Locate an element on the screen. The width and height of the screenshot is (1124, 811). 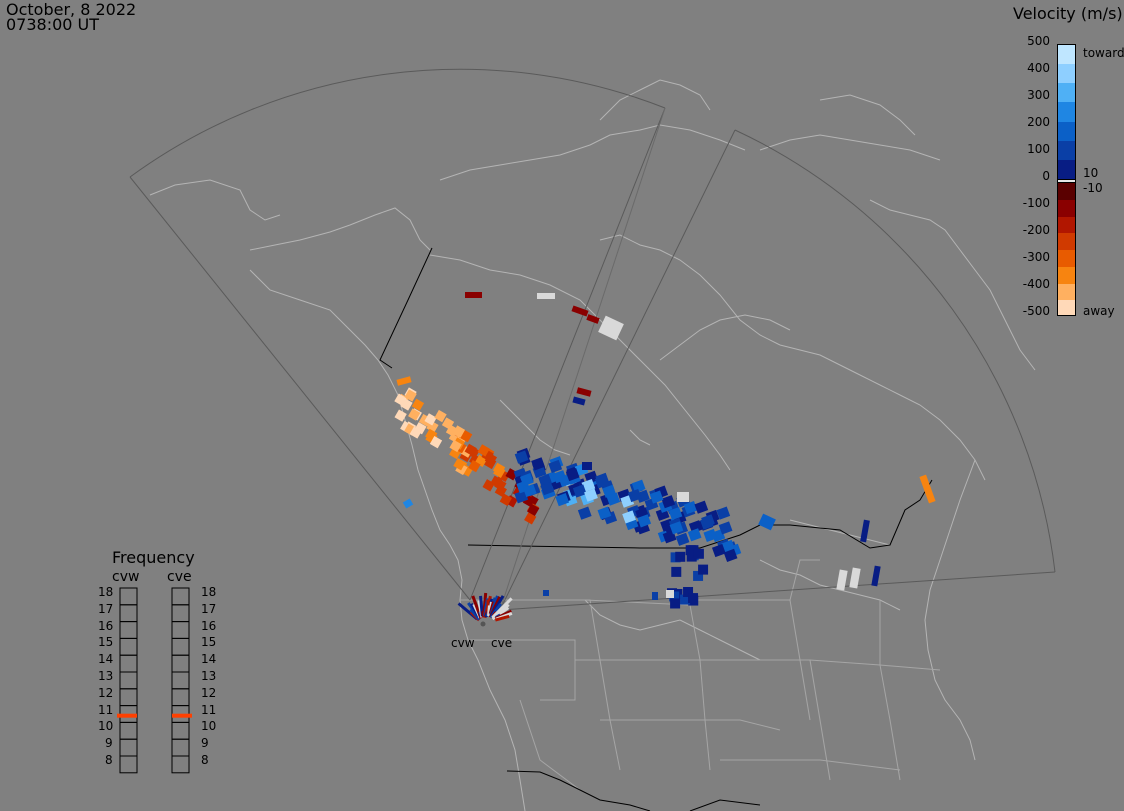
radar-site-marker is located at coordinates (483, 624).